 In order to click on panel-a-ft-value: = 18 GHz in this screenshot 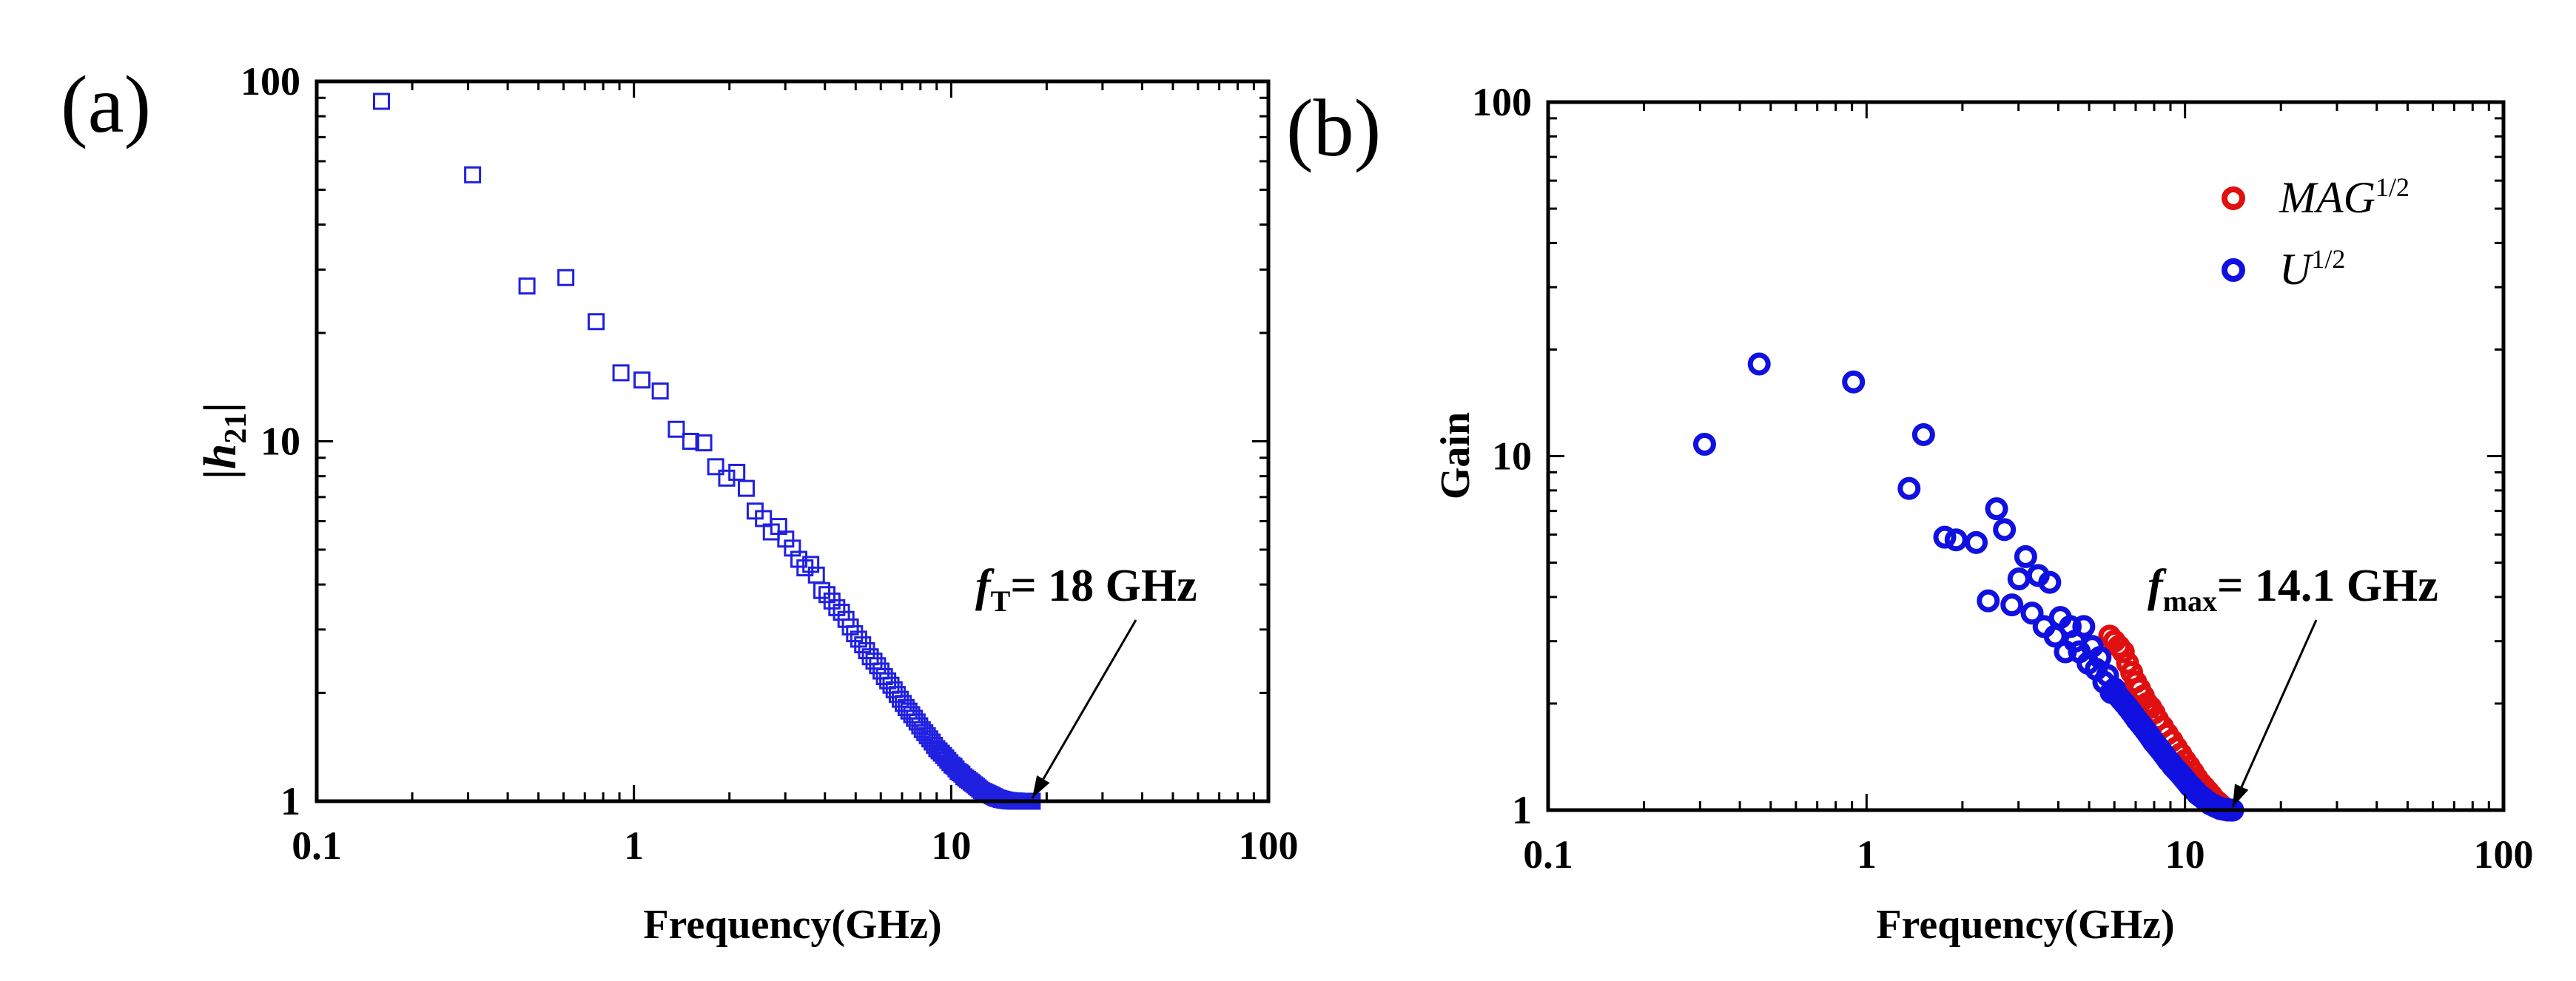, I will do `click(1103, 586)`.